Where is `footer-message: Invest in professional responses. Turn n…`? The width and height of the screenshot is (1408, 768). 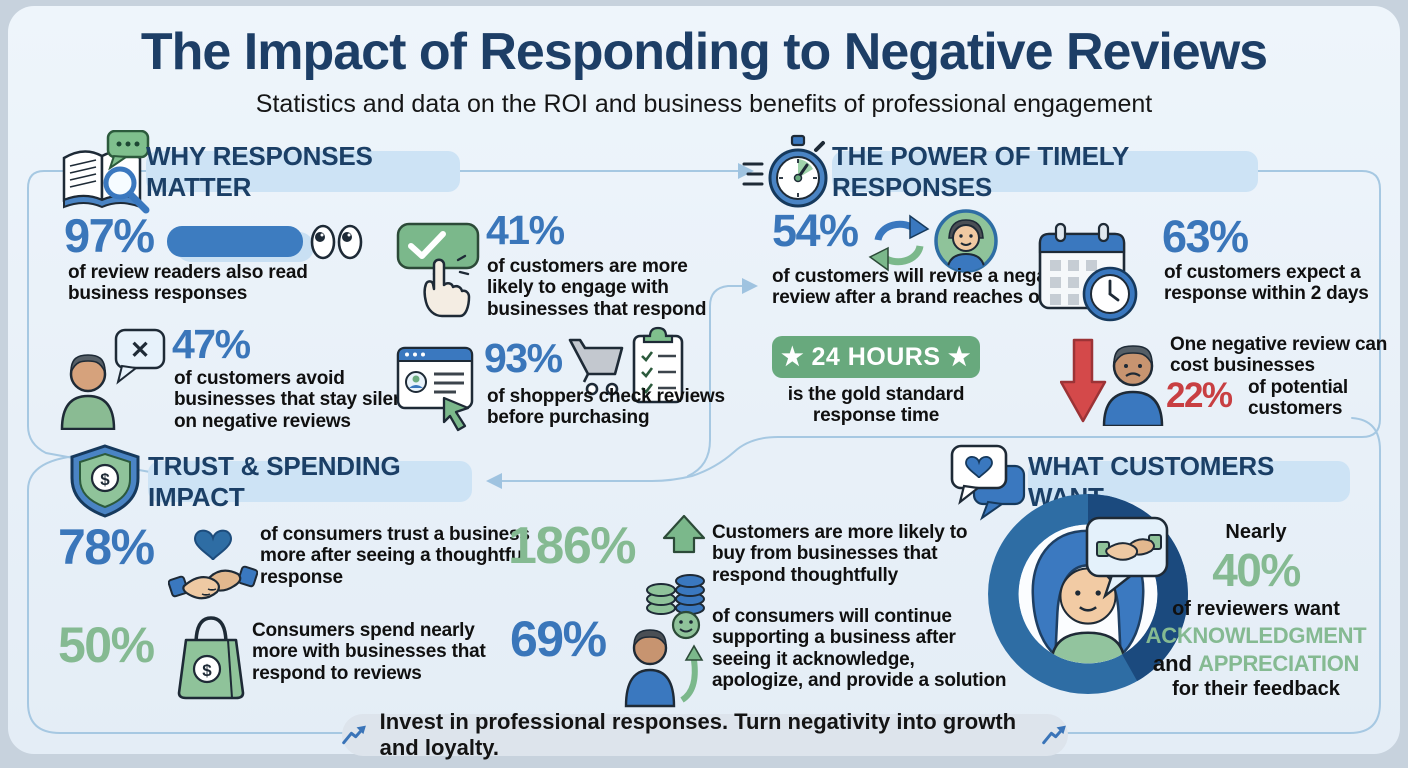 footer-message: Invest in professional responses. Turn n… is located at coordinates (698, 734).